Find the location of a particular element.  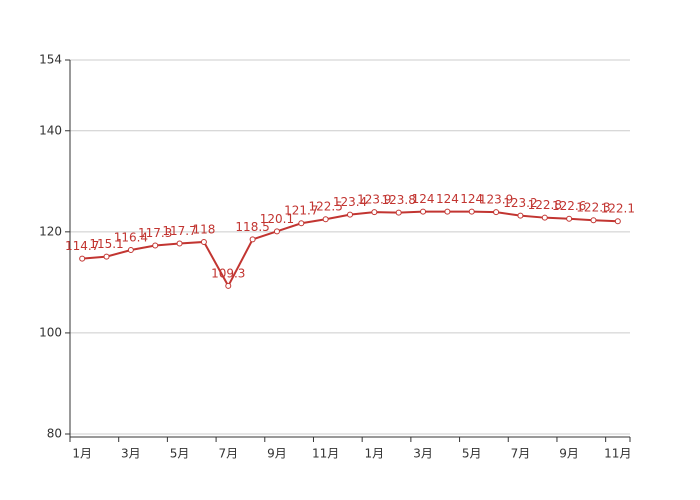

value-label: 118 is located at coordinates (203, 229).